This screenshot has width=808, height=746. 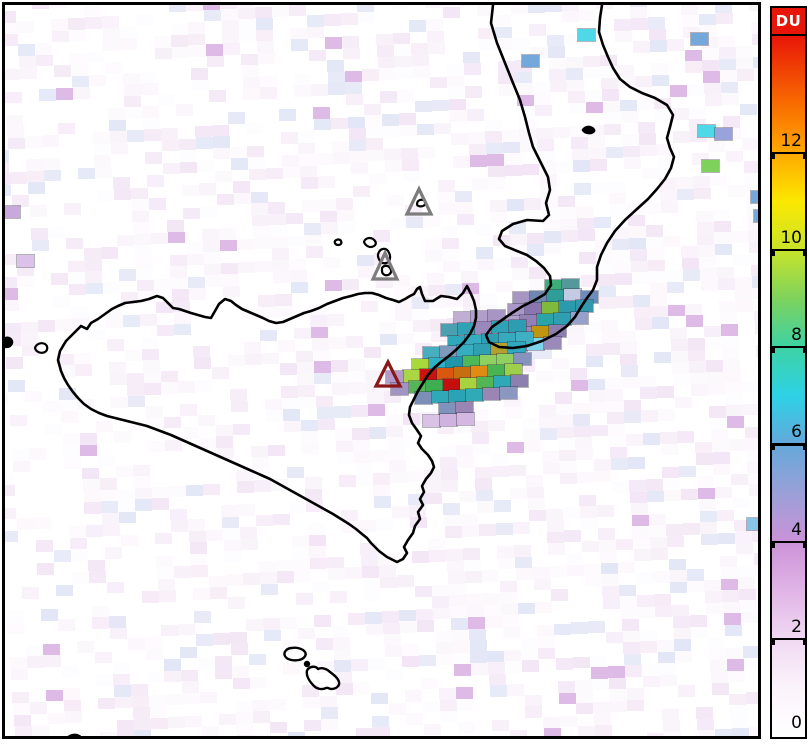 What do you see at coordinates (773, 156) in the screenshot?
I see `colorbar-tick-mark` at bounding box center [773, 156].